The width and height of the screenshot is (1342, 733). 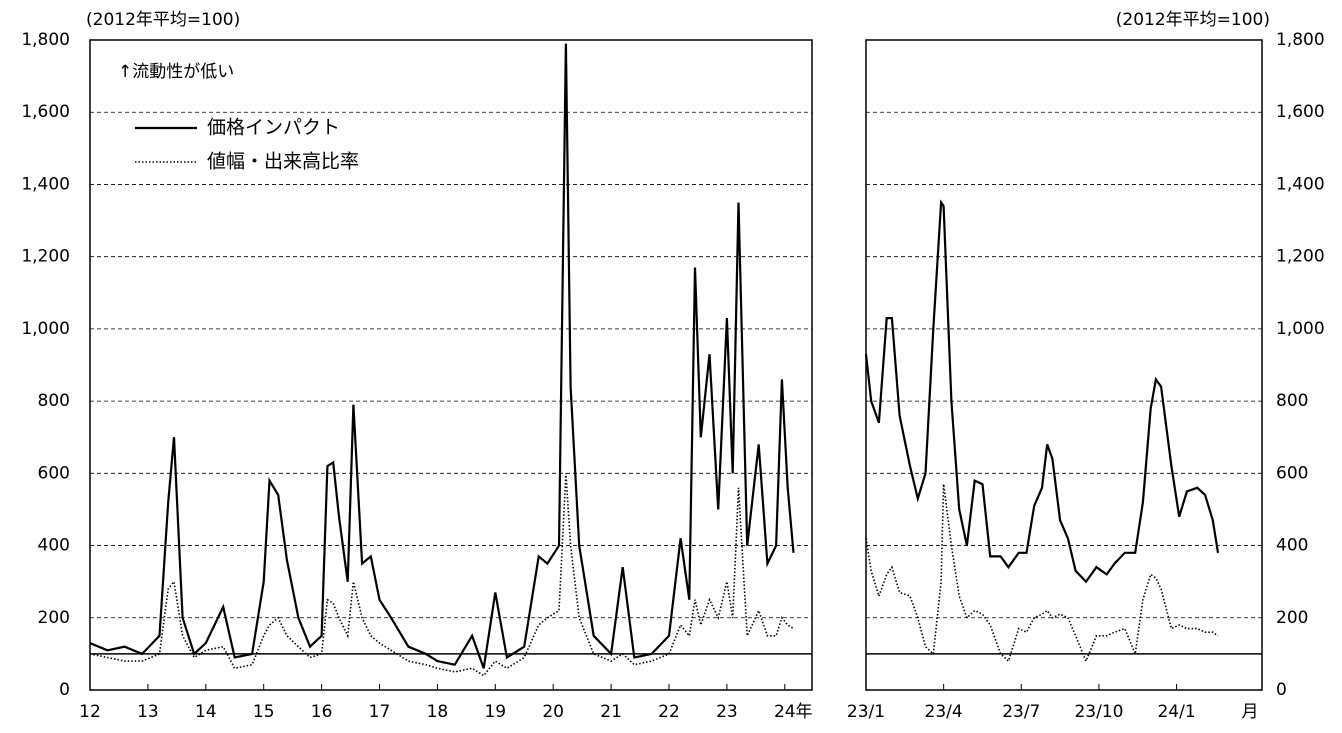 What do you see at coordinates (264, 712) in the screenshot?
I see `x-tick-label: 15` at bounding box center [264, 712].